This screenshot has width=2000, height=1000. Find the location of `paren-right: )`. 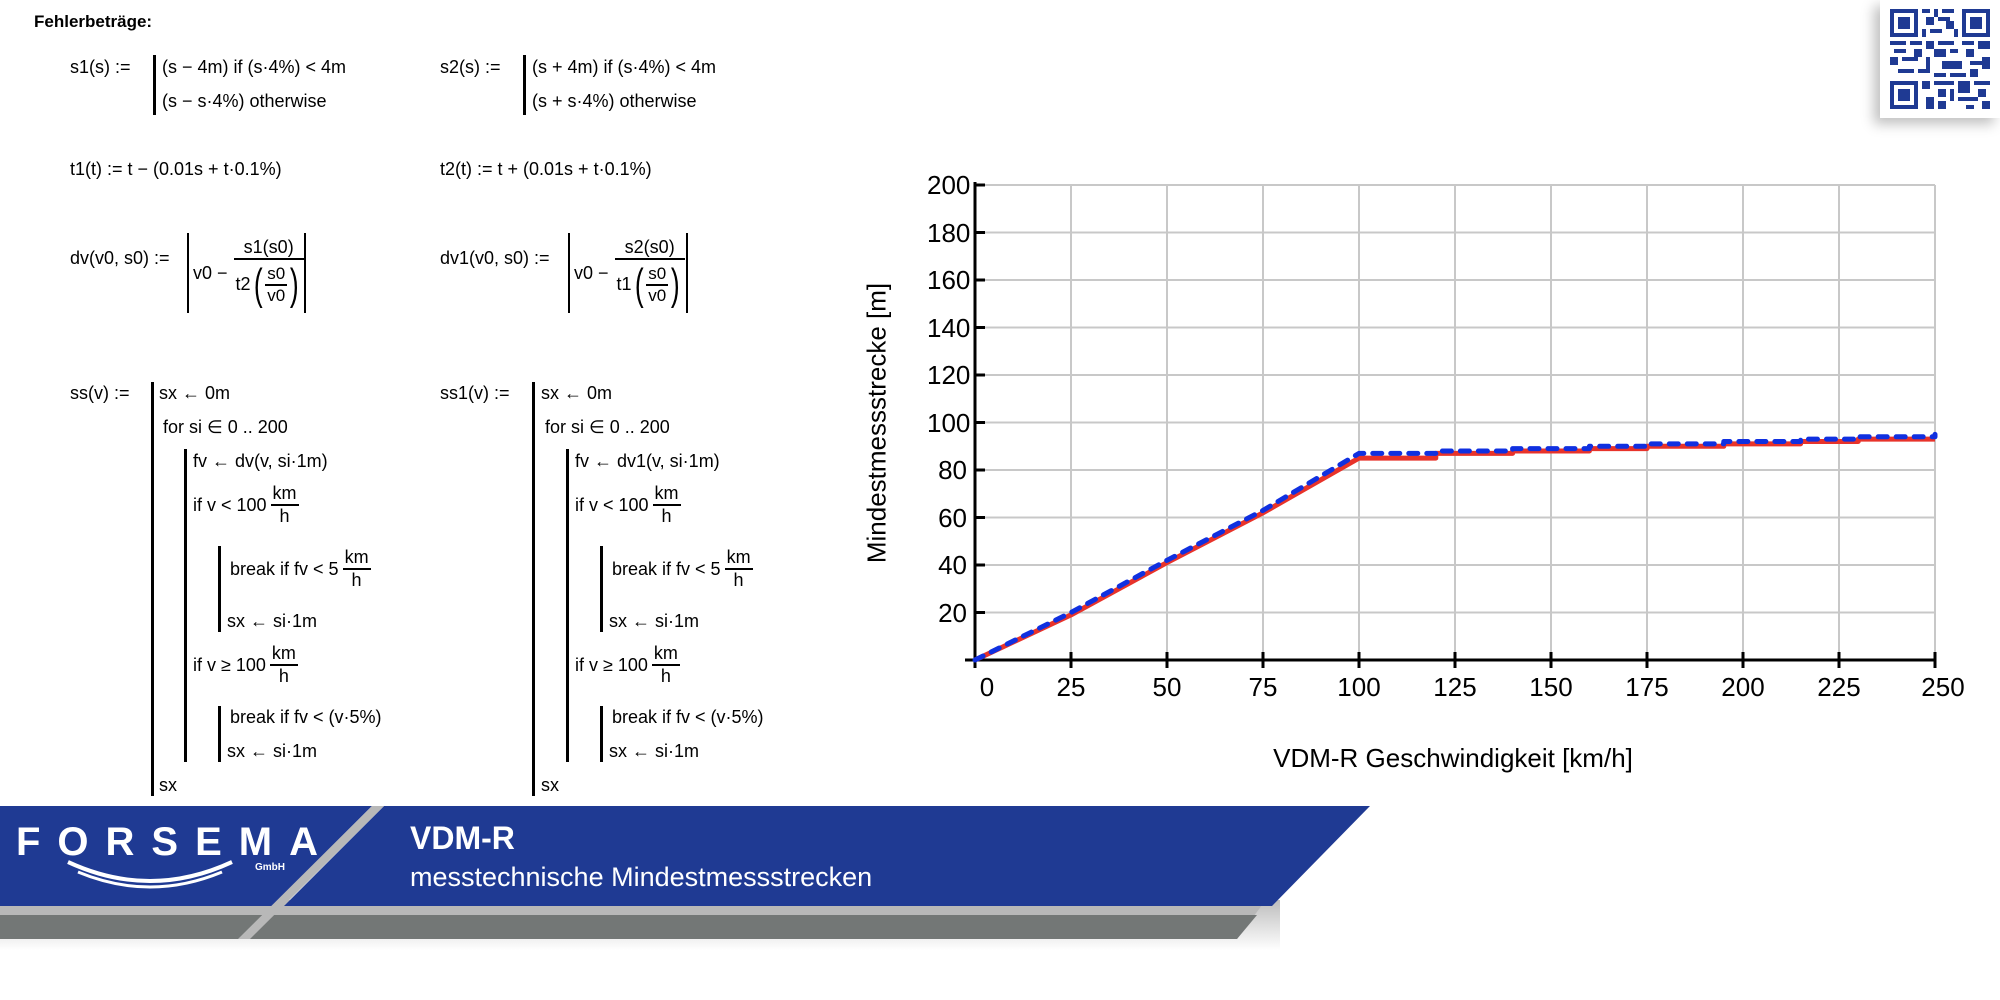

paren-right: ) is located at coordinates (675, 284).